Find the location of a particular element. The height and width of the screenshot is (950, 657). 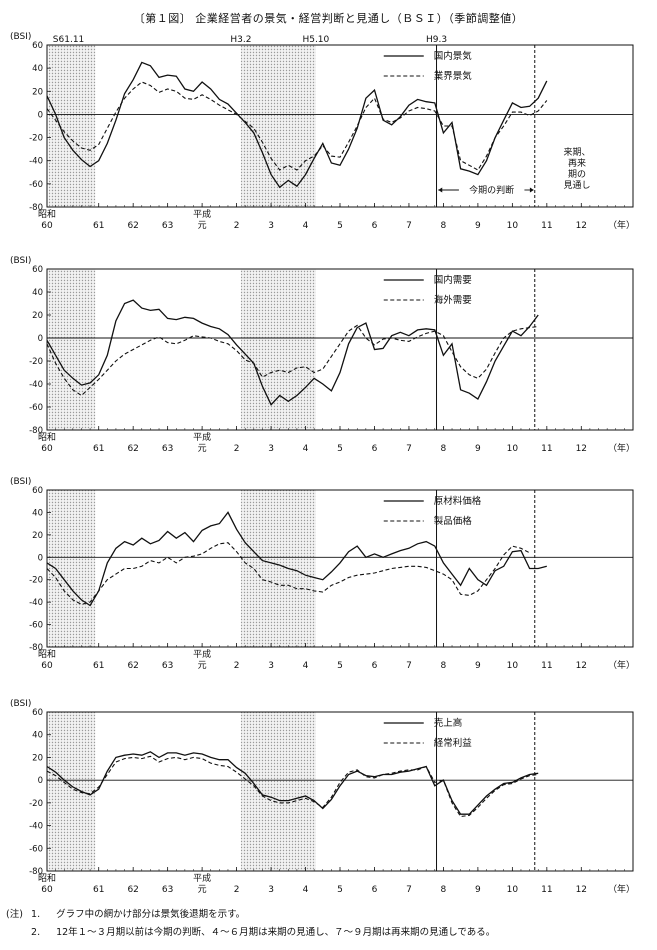

current-period-annotation: 今期の判断 is located at coordinates (491, 190).